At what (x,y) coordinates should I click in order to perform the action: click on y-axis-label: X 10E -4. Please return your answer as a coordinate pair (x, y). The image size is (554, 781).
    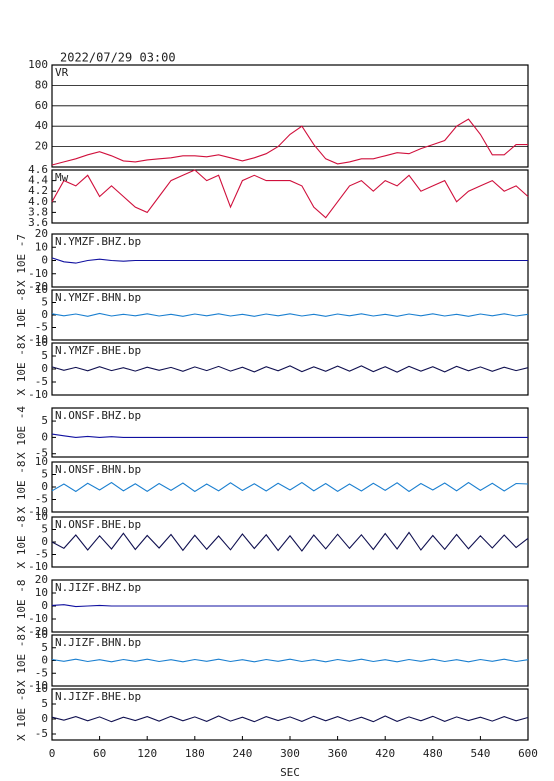
    Looking at the image, I should click on (21, 432).